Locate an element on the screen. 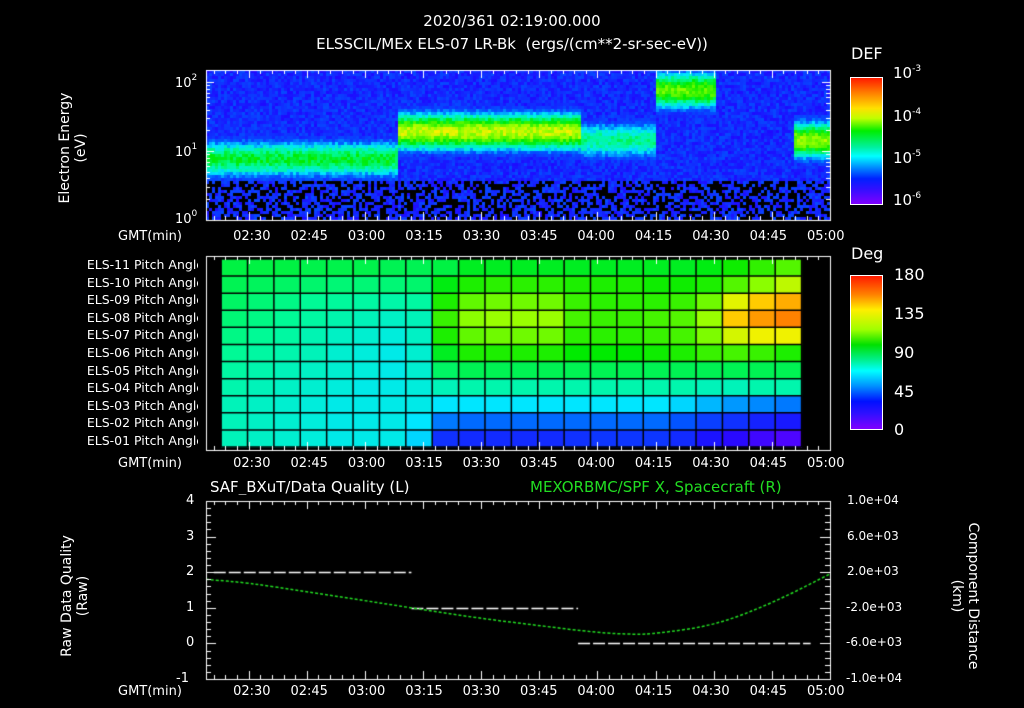 The width and height of the screenshot is (1024, 708). right-ytick-label: -1.0e+04 is located at coordinates (874, 678).